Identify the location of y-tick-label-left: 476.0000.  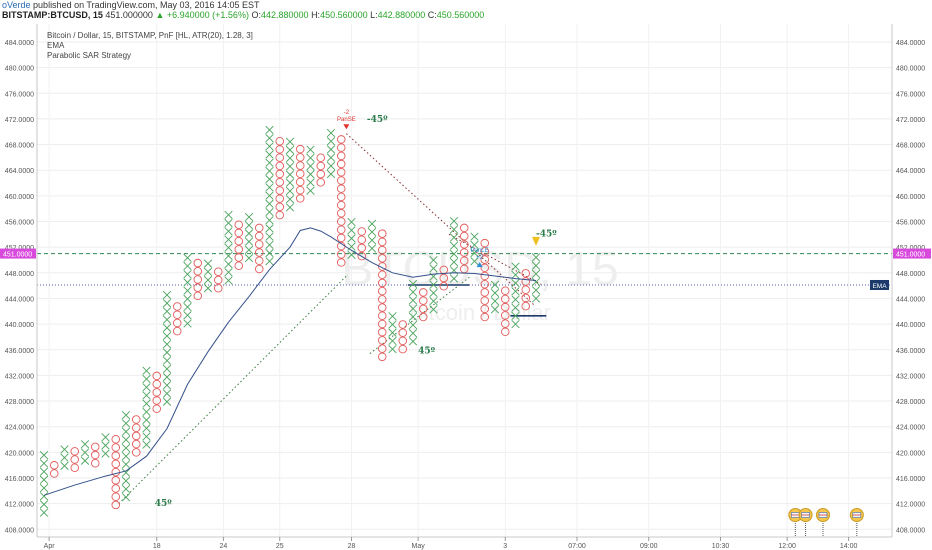
(19, 94).